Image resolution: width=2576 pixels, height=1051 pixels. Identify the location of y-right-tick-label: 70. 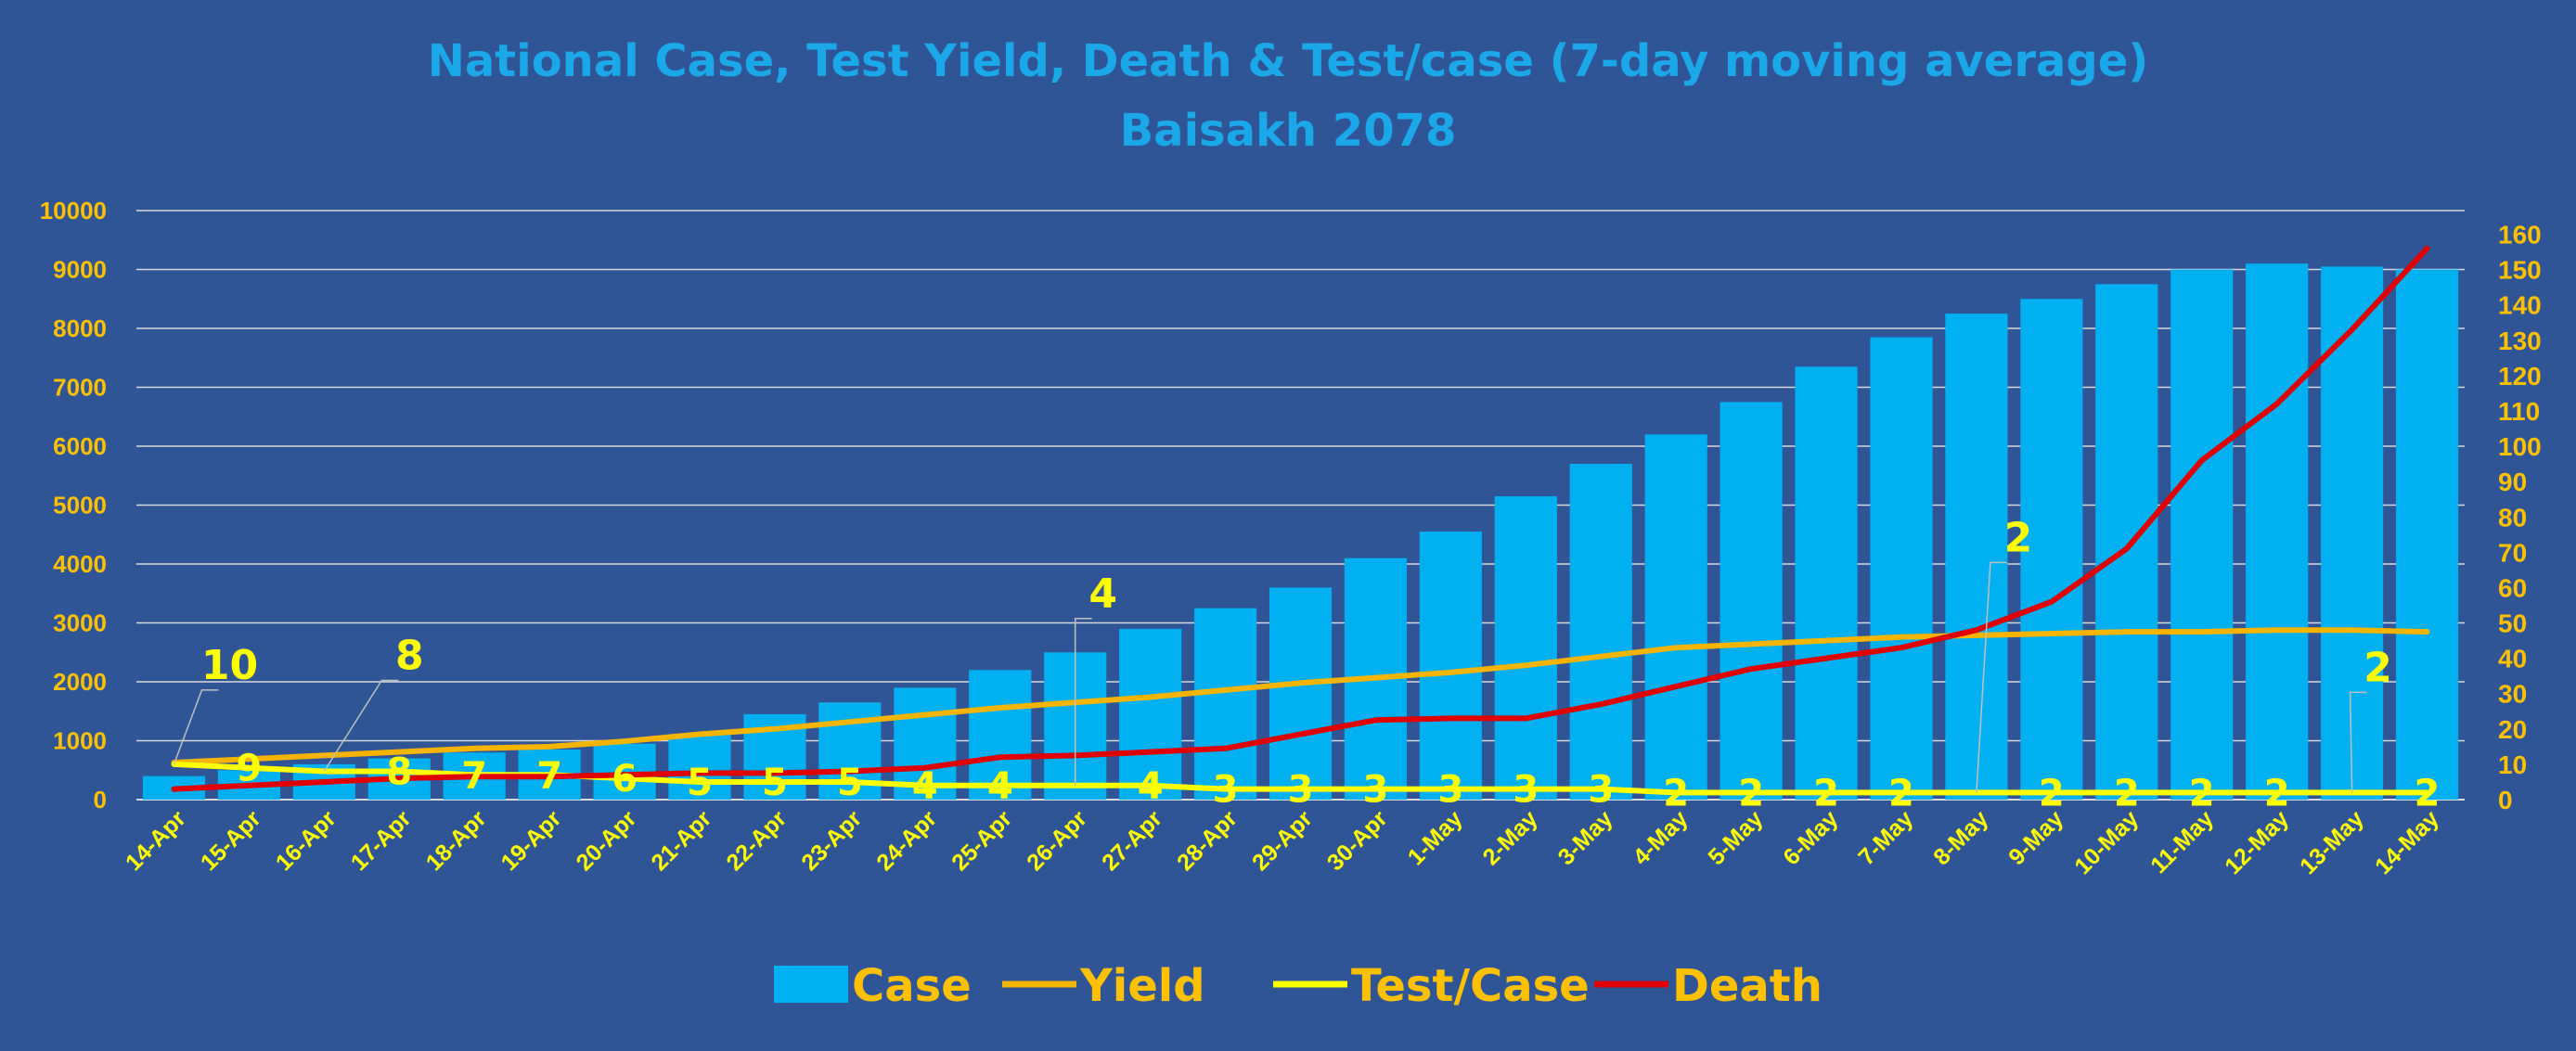
(2512, 552).